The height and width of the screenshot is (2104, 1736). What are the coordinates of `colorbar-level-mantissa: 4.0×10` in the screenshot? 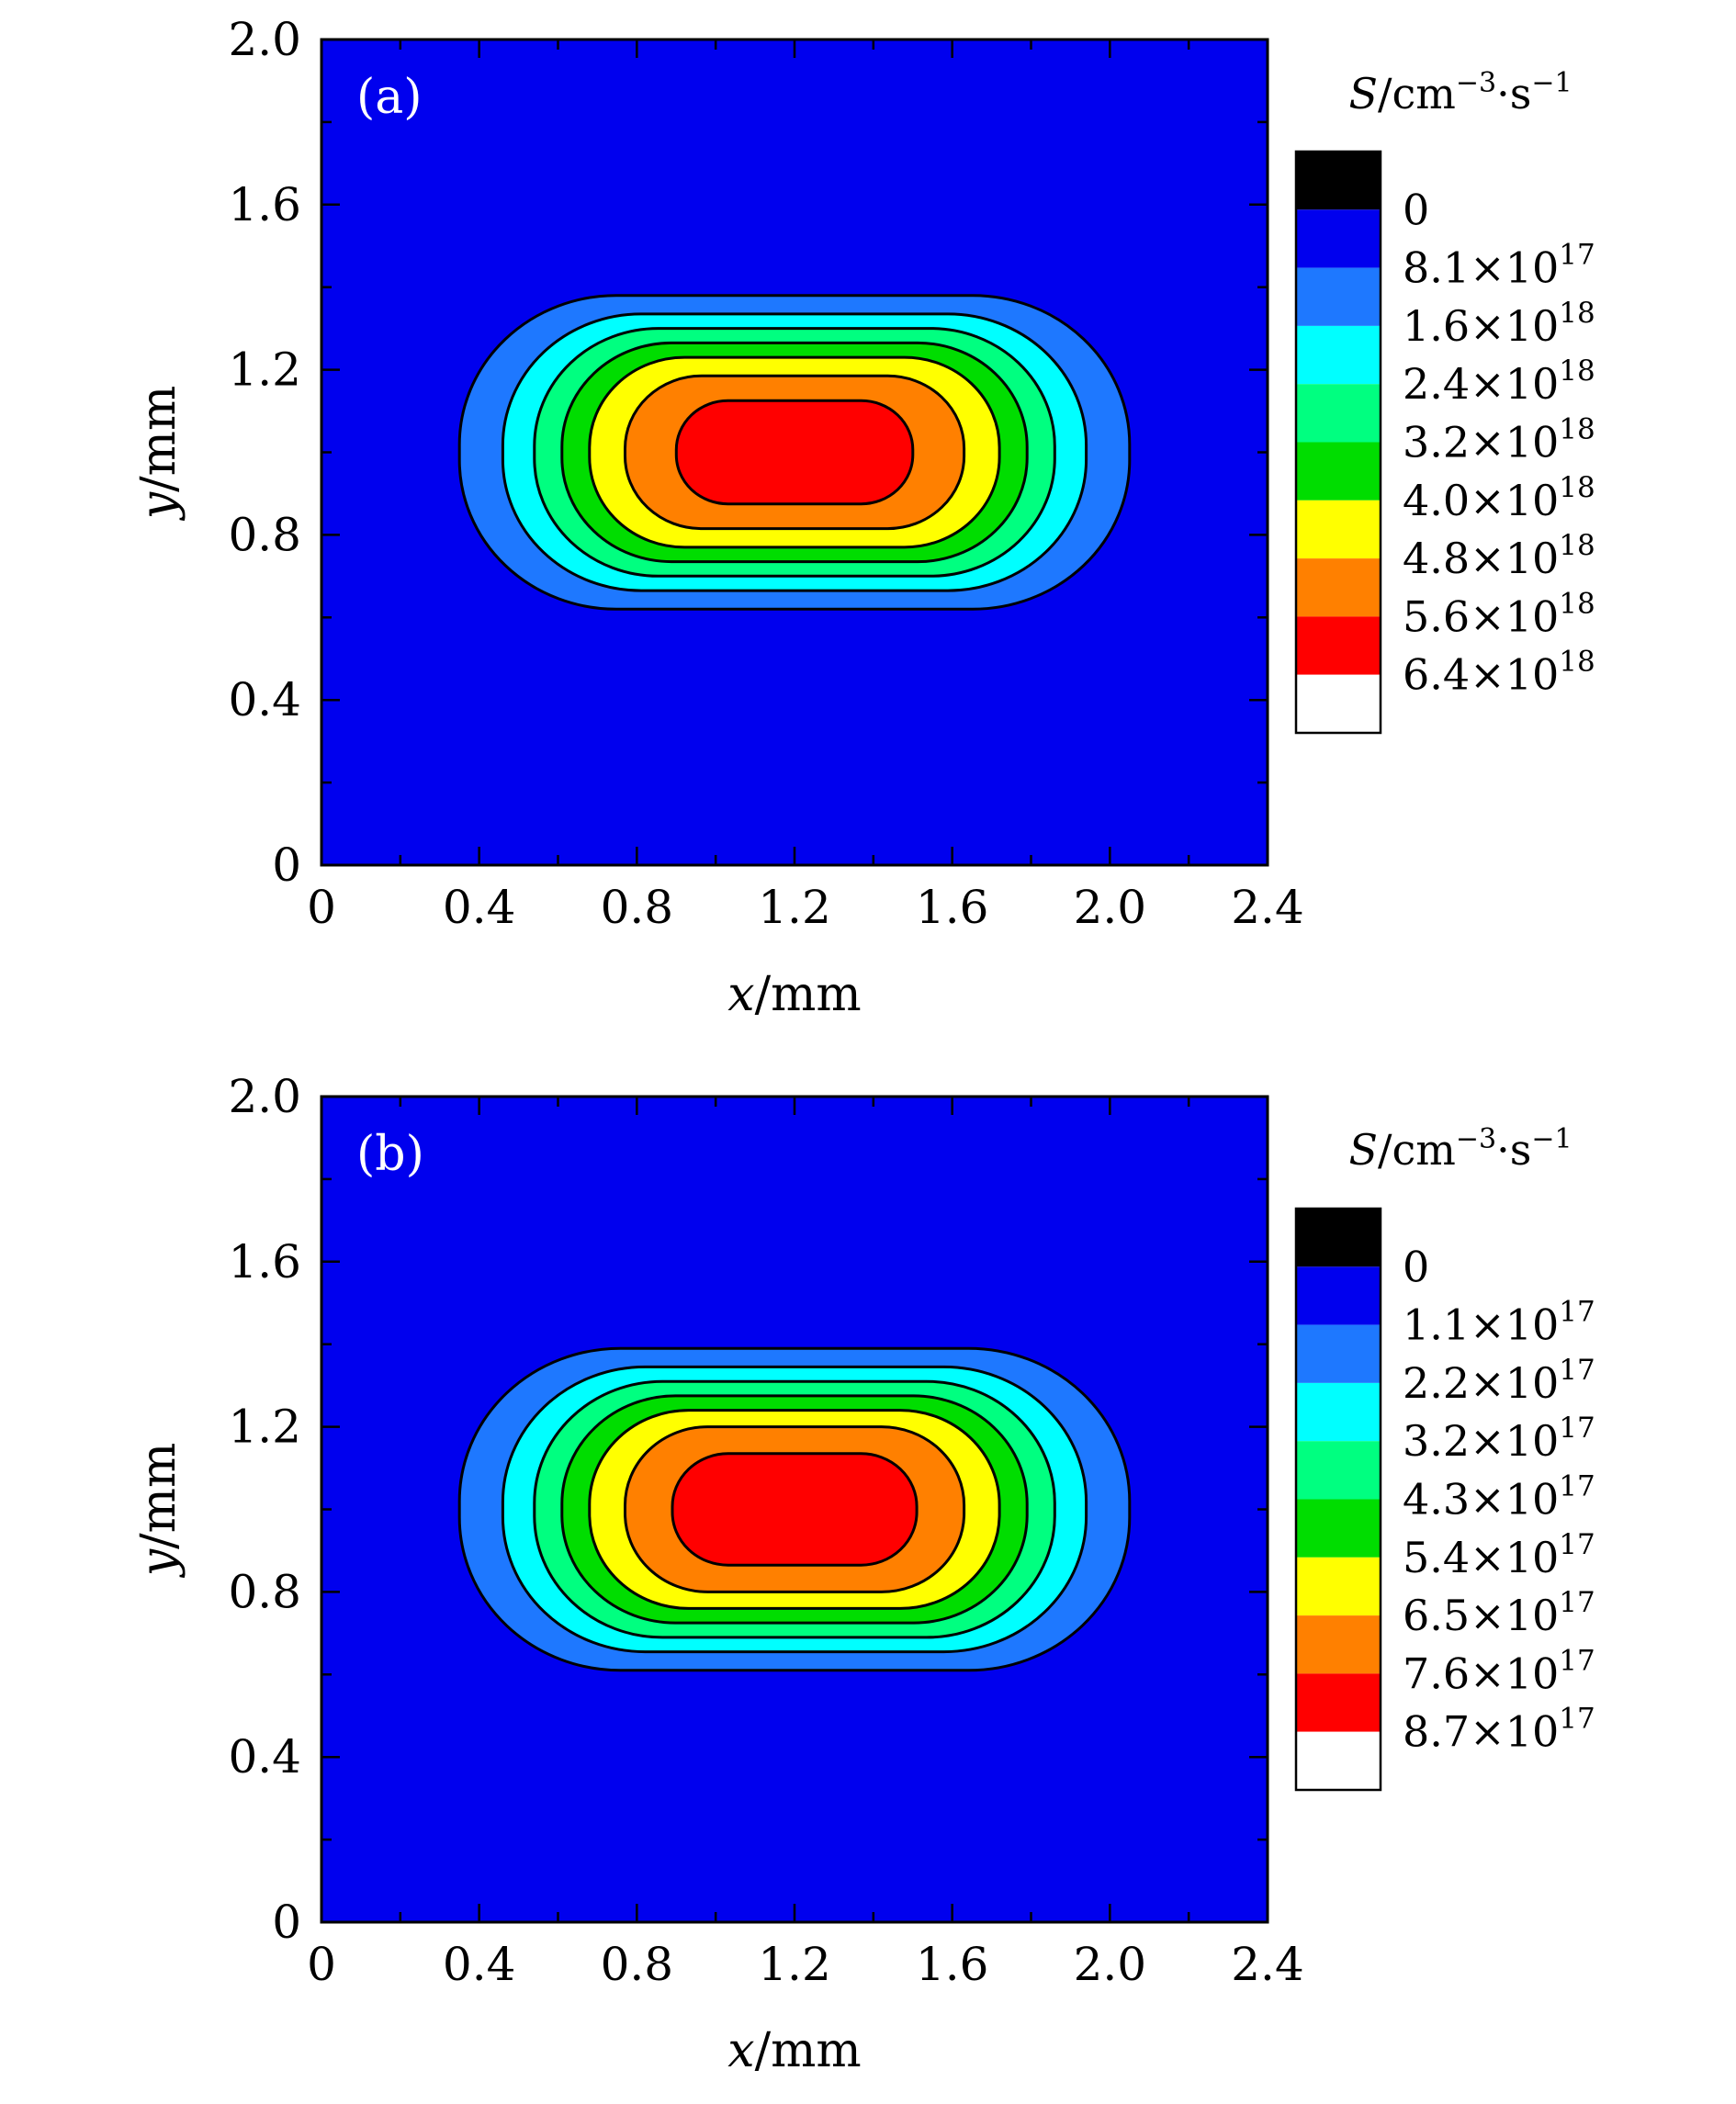 It's located at (1481, 500).